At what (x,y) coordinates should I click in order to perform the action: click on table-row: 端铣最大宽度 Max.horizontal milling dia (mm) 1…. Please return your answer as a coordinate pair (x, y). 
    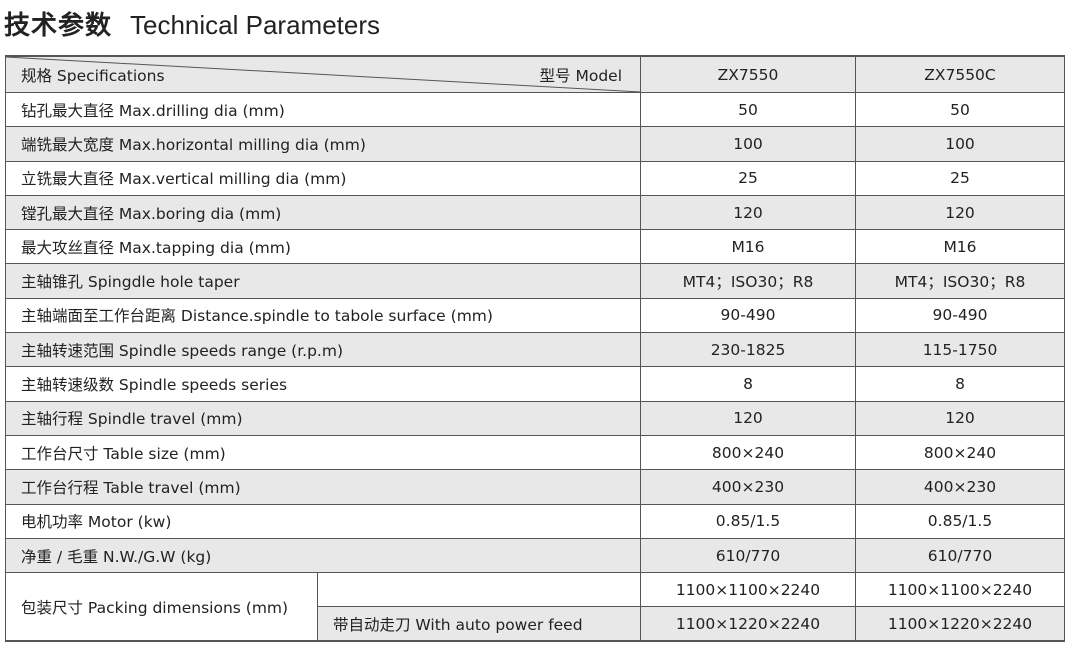
    Looking at the image, I should click on (535, 144).